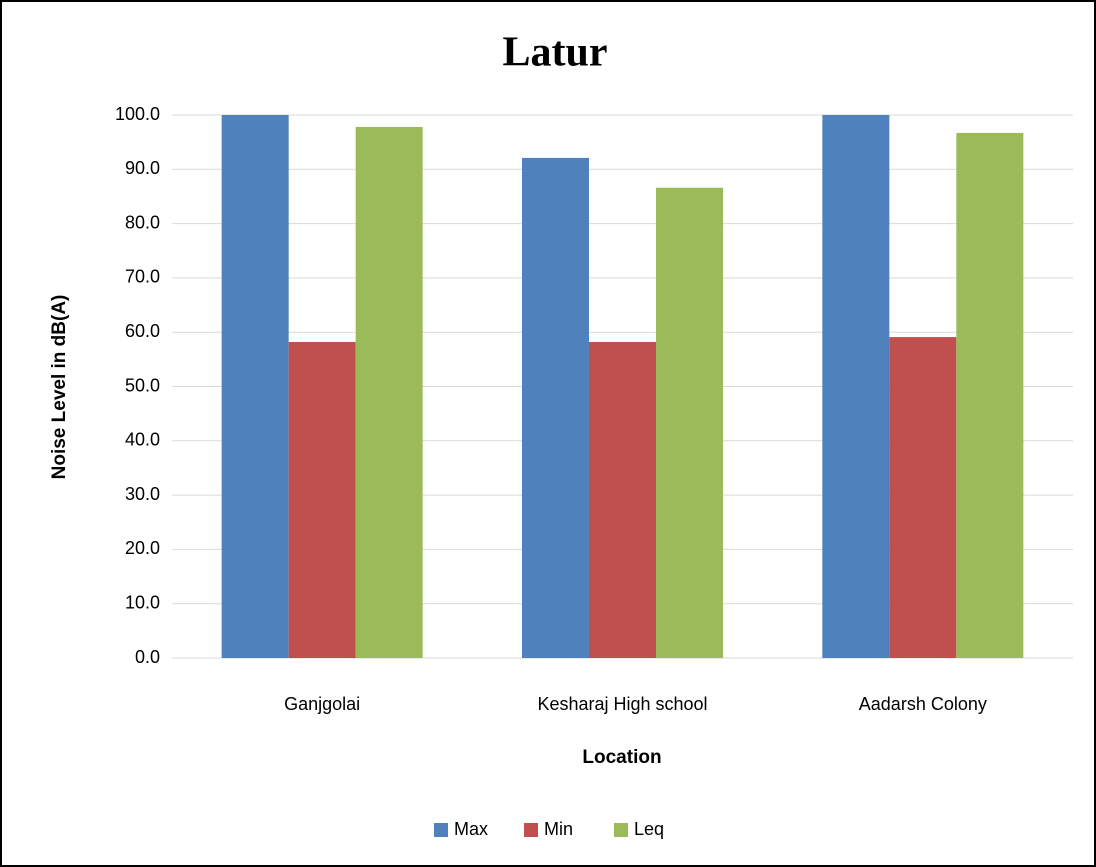 The image size is (1096, 867). Describe the element at coordinates (142, 331) in the screenshot. I see `y-tick-label: 60.0` at that location.